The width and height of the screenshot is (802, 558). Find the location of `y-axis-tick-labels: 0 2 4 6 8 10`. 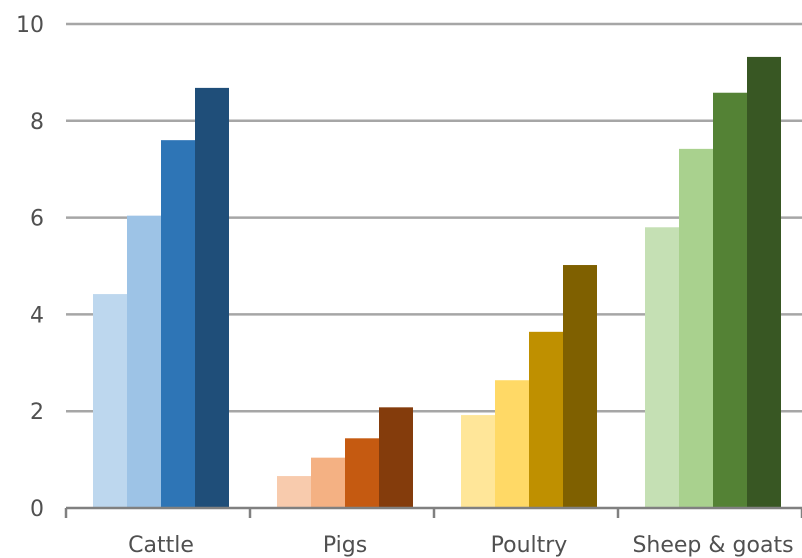

y-axis-tick-labels: 0 2 4 6 8 10 is located at coordinates (30, 267).